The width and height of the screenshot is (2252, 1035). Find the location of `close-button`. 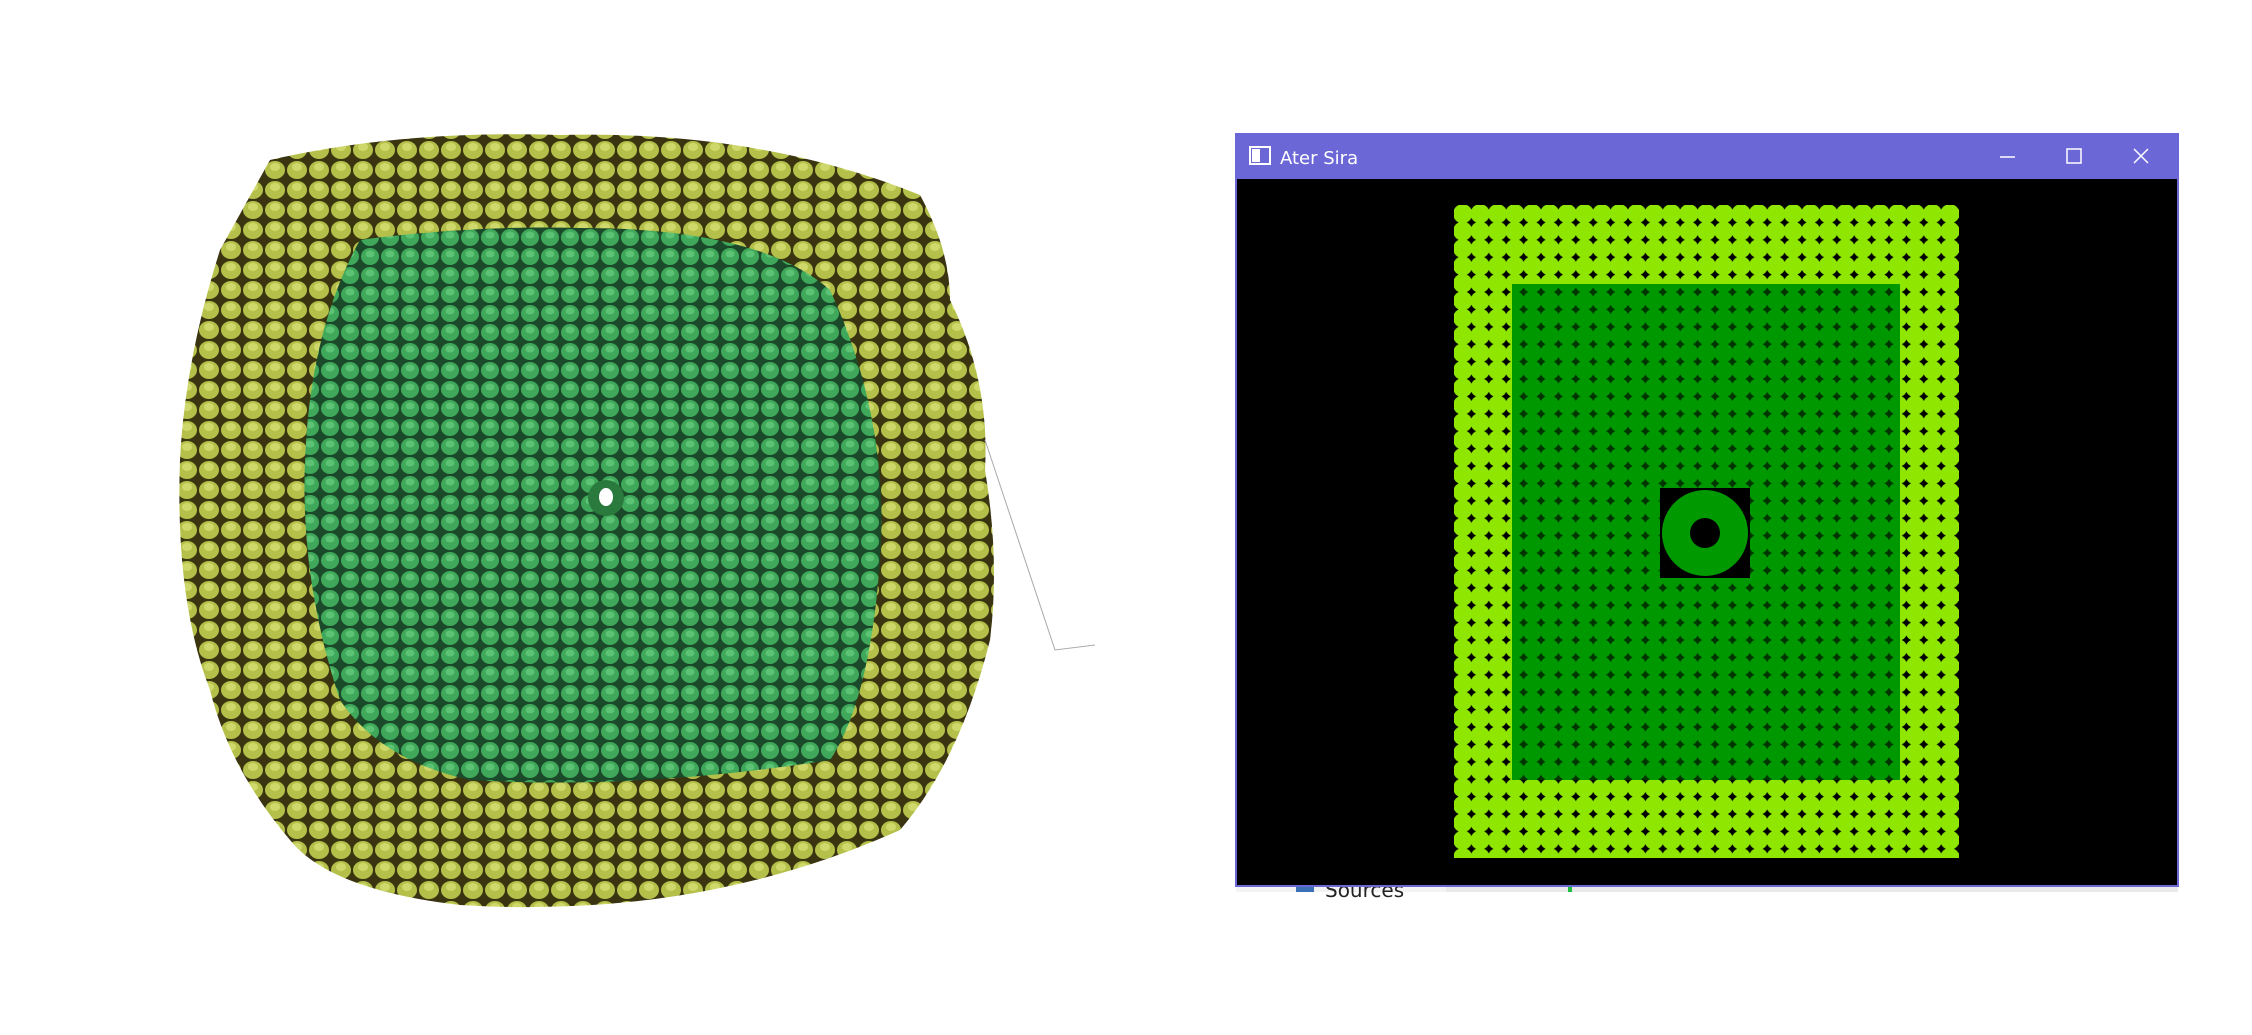

close-button is located at coordinates (2141, 156).